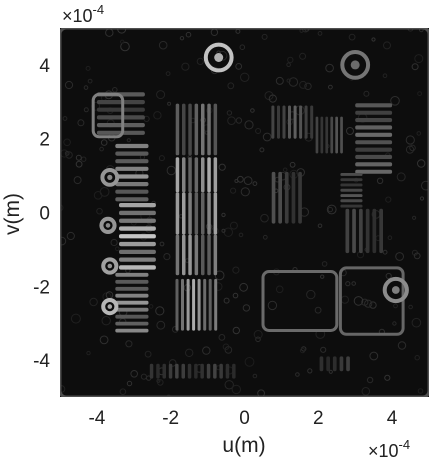 This screenshot has width=432, height=461. I want to click on y-tick-label: 4, so click(44, 66).